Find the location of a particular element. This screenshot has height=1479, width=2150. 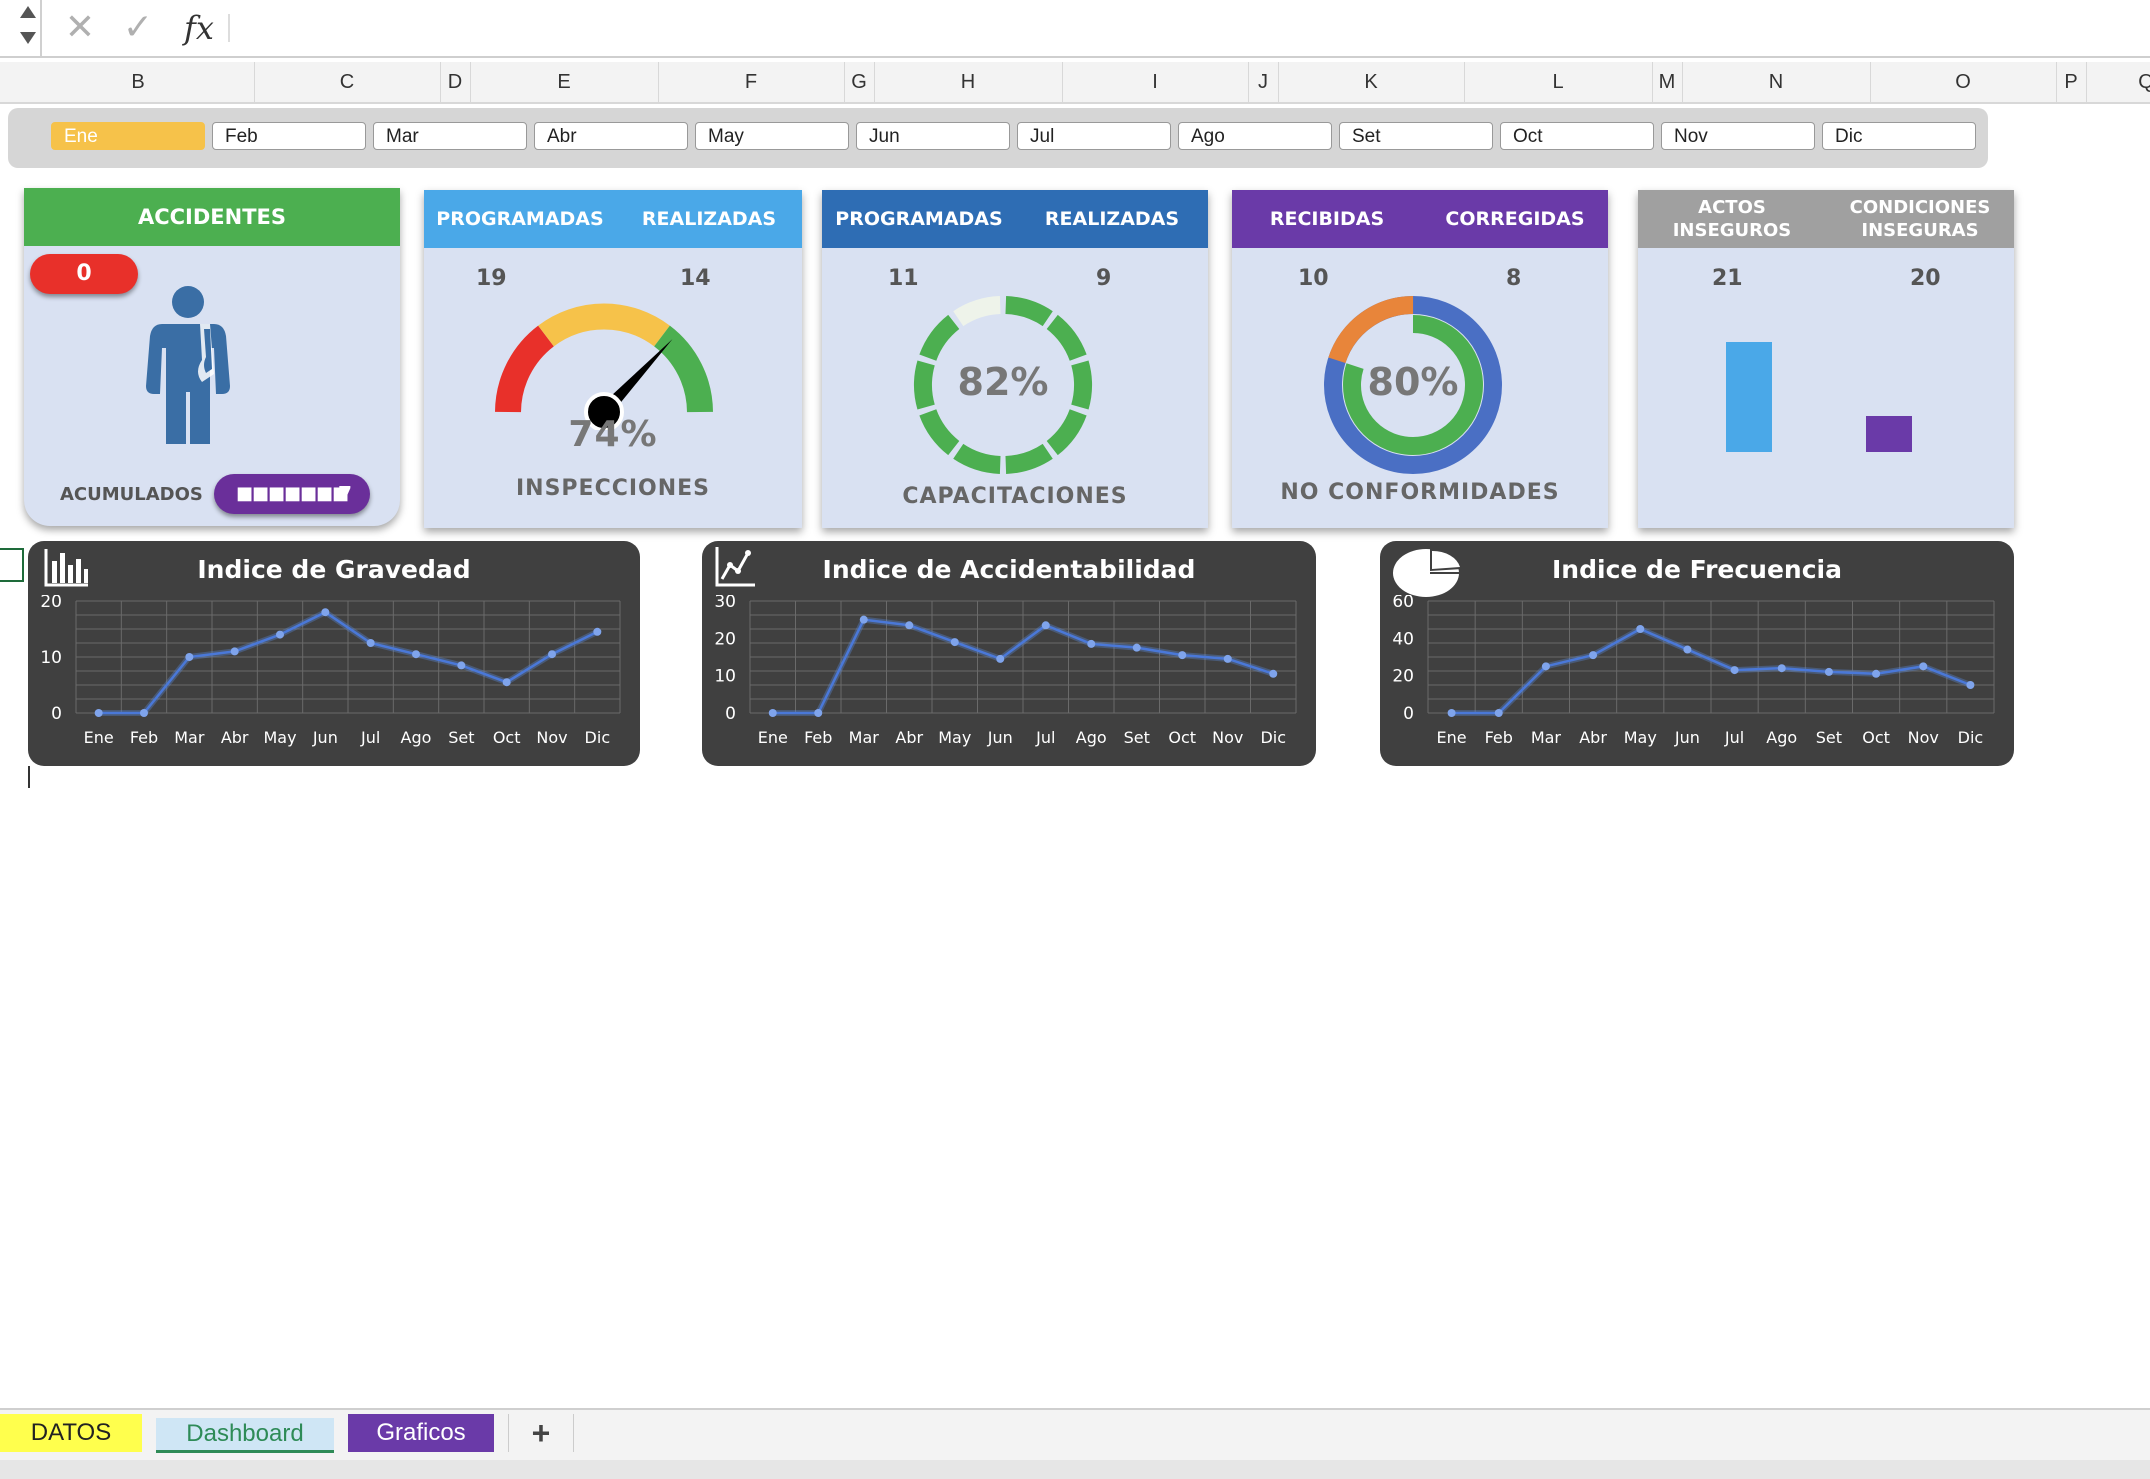

check-icon: ✓ is located at coordinates (138, 27).